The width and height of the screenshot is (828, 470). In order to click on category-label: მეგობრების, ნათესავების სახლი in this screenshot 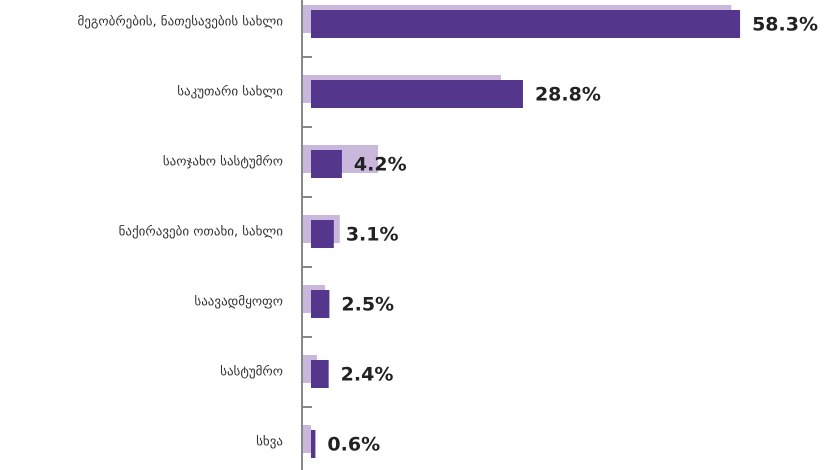, I will do `click(180, 22)`.